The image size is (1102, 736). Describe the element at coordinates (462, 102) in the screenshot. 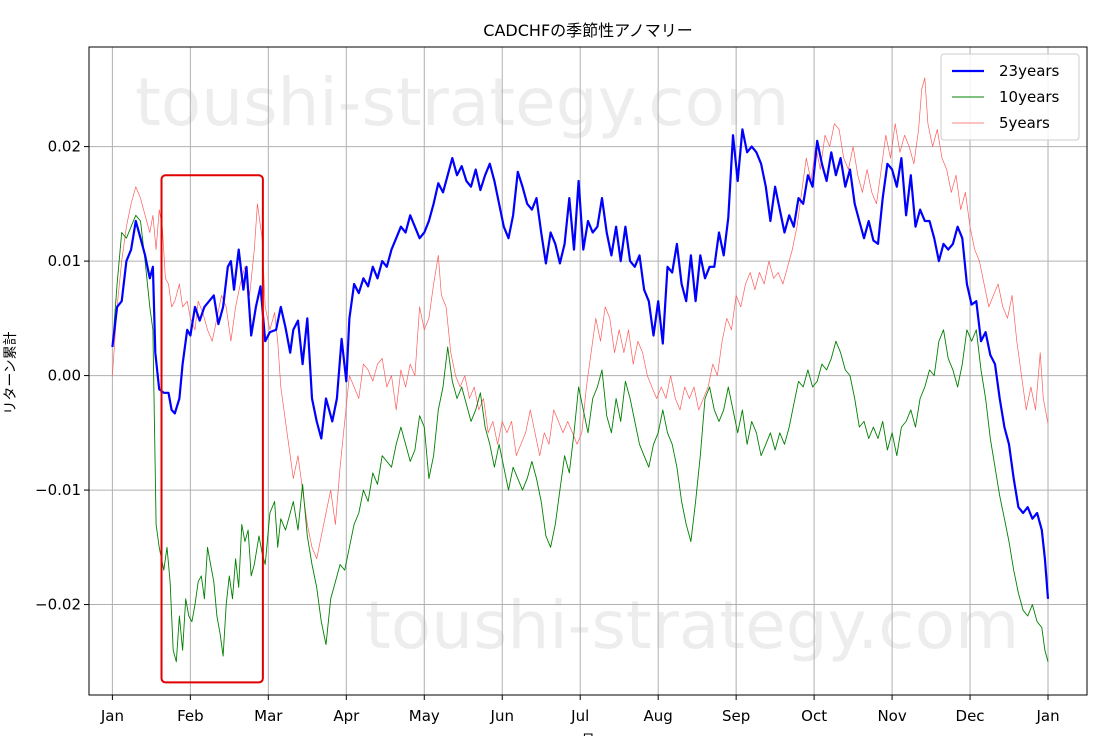

I see `watermark-top: toushi-strategy.com` at that location.